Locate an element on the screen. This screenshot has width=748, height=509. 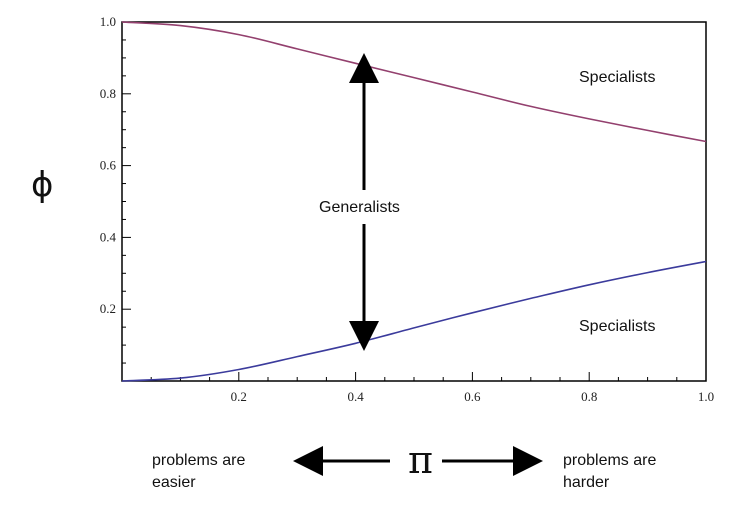
note-easier-line1: problems are is located at coordinates (198, 460).